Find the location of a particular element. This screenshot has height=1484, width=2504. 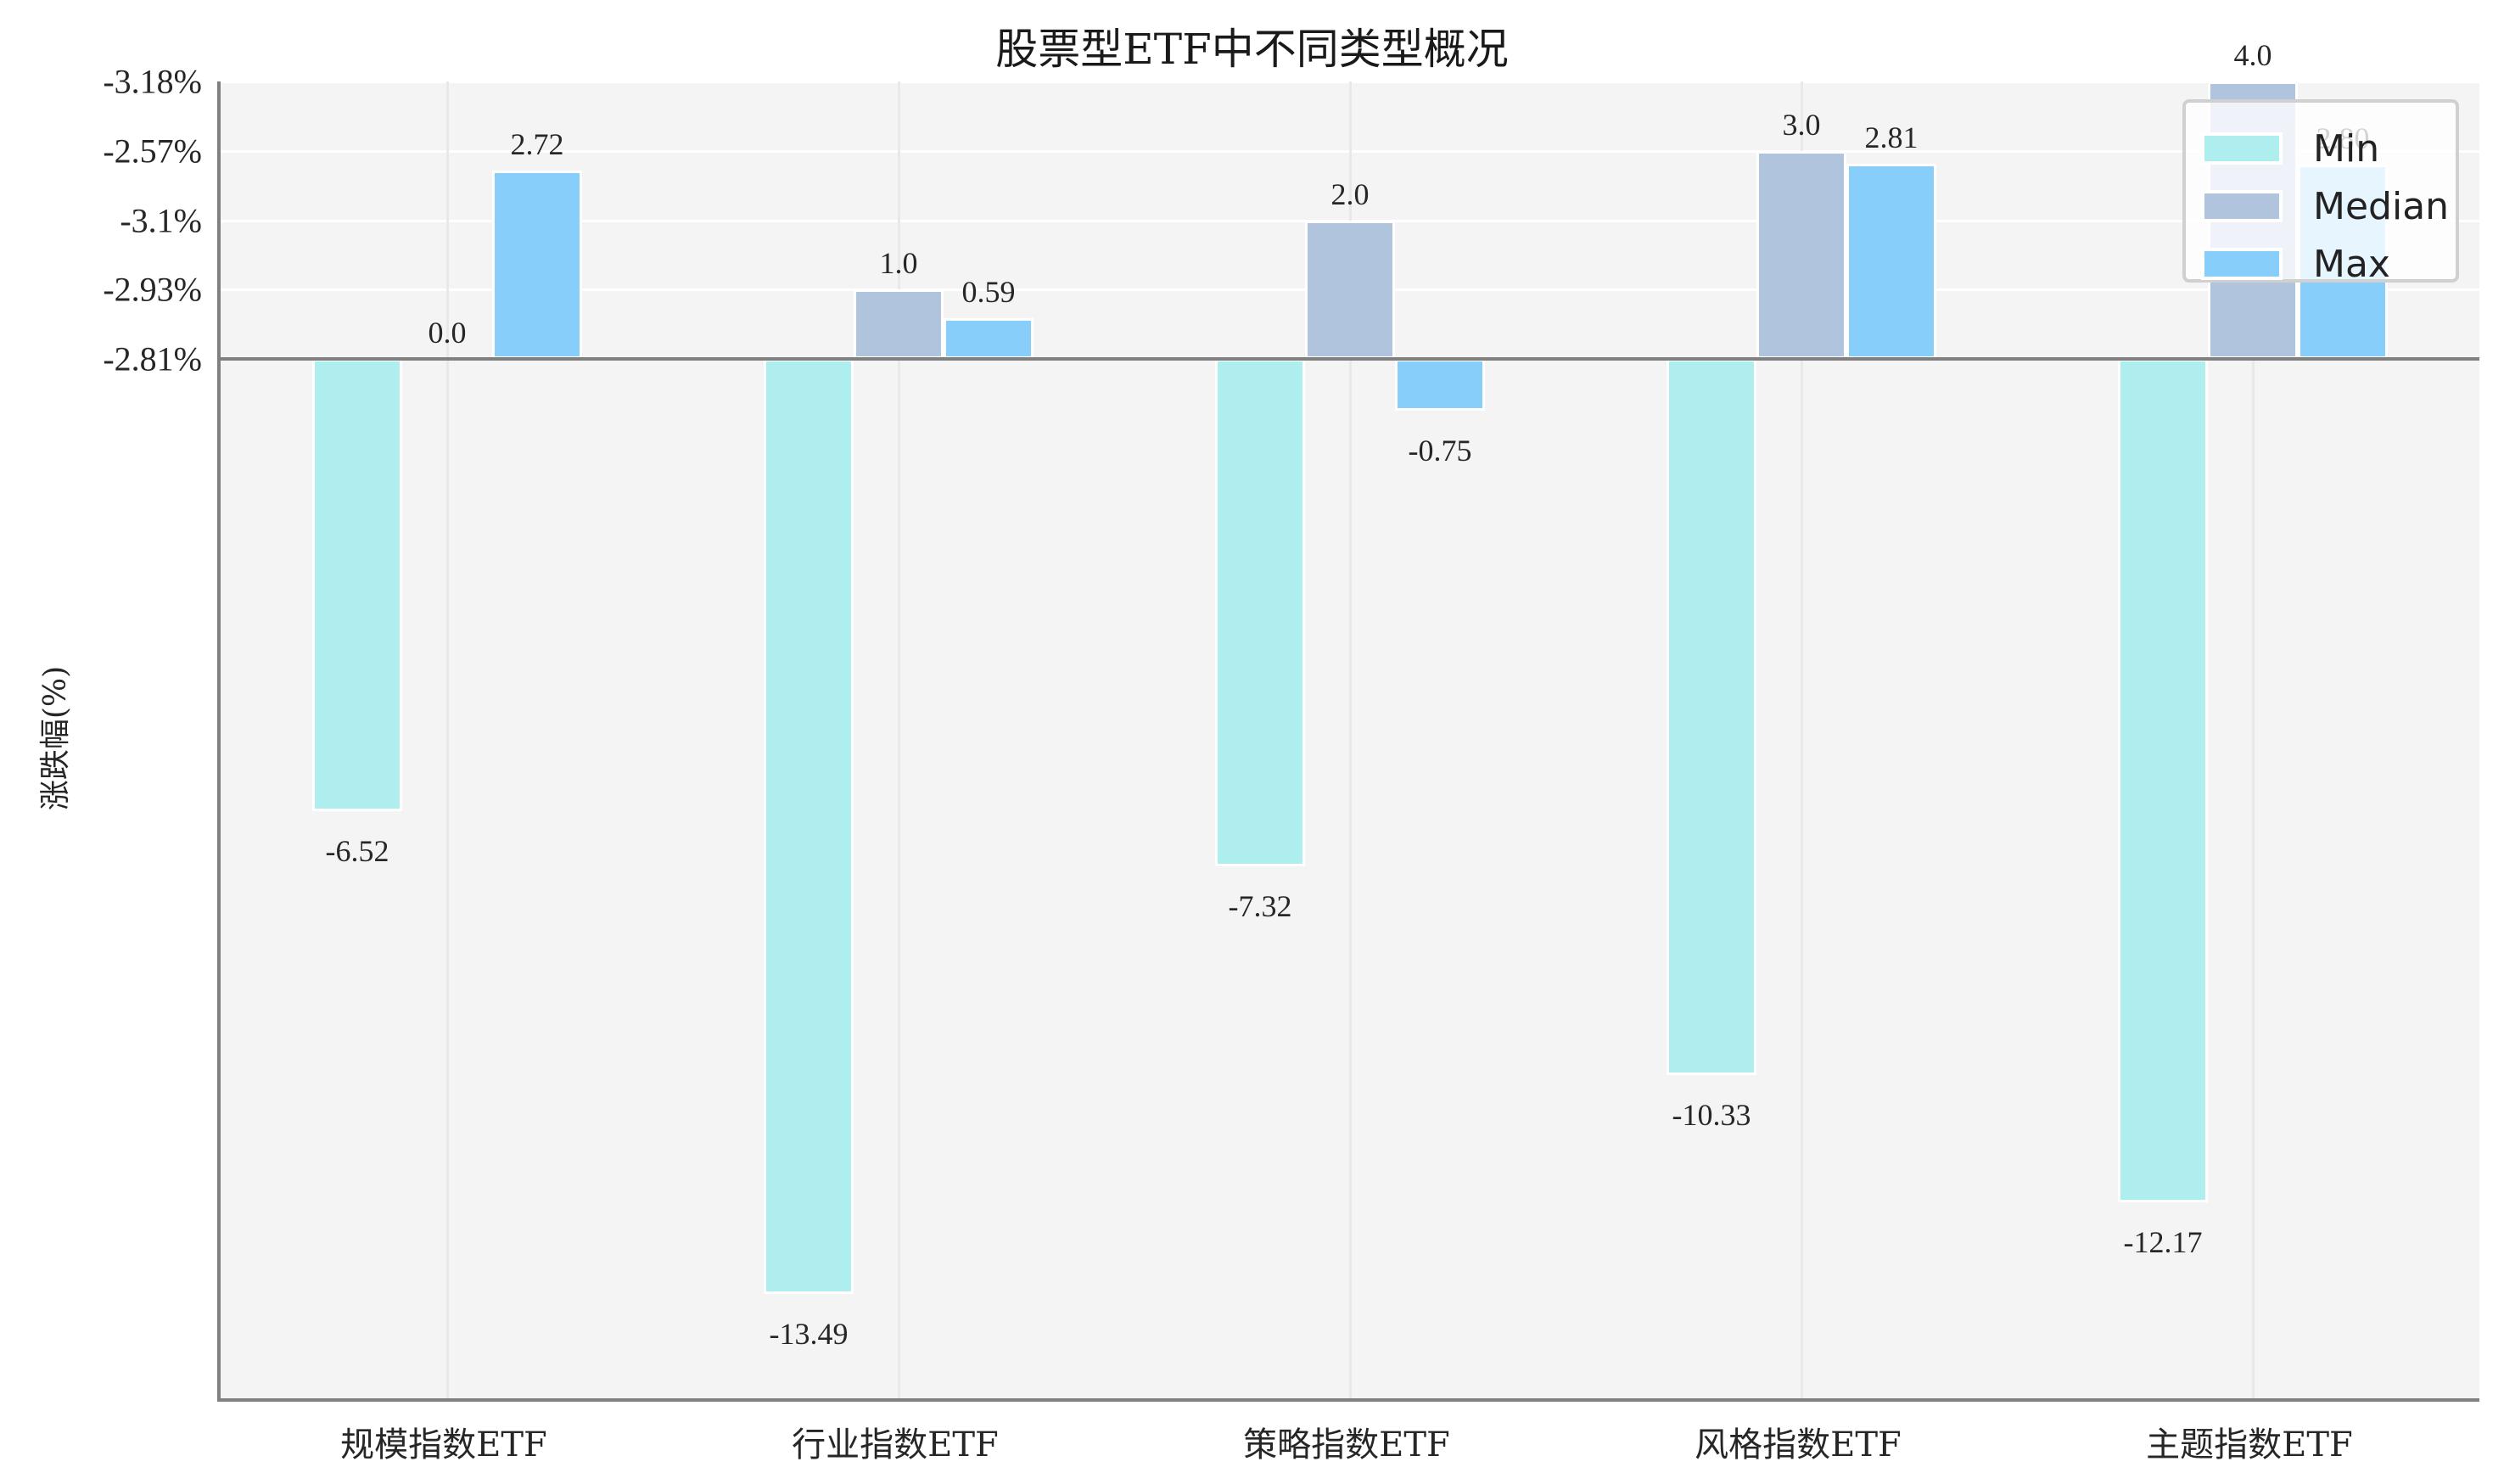

legend-swatch-median is located at coordinates (2242, 206).